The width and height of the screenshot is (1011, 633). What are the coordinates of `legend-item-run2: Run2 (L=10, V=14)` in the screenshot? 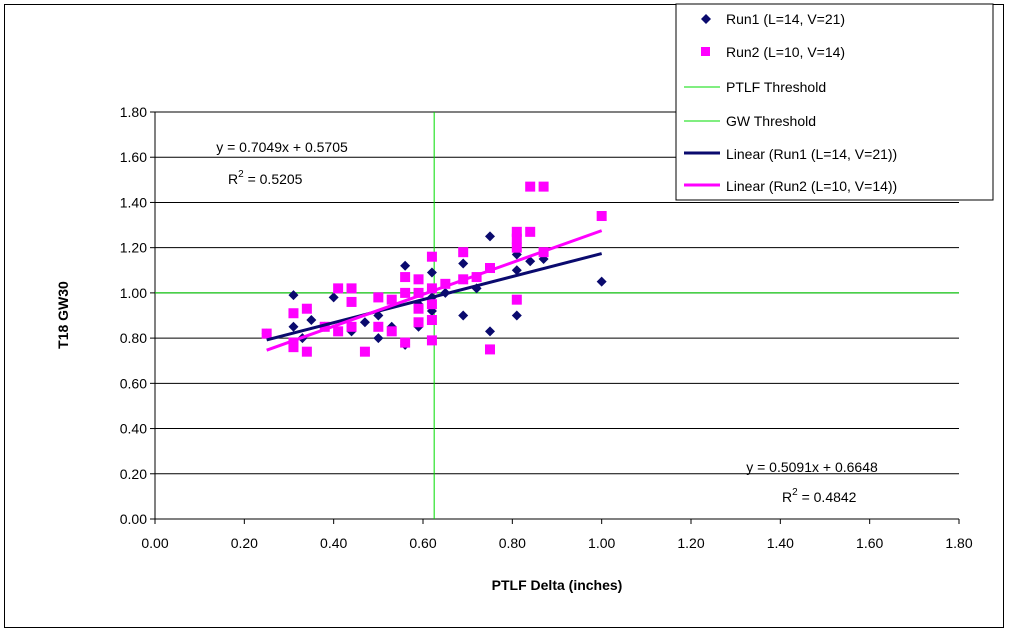 It's located at (773, 52).